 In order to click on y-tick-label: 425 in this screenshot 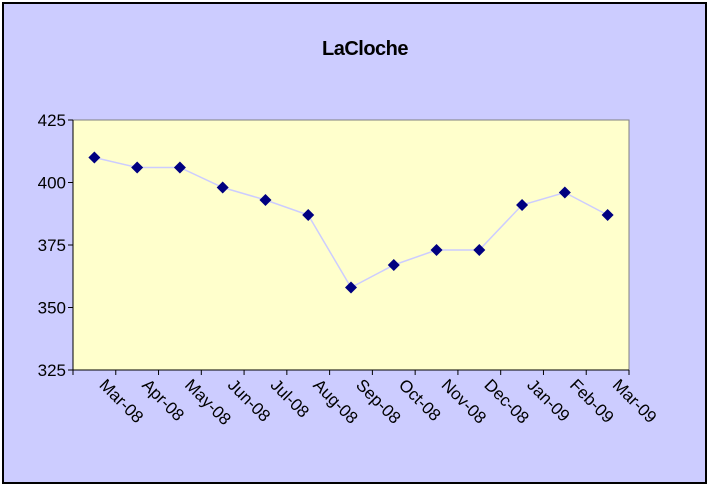, I will do `click(52, 120)`.